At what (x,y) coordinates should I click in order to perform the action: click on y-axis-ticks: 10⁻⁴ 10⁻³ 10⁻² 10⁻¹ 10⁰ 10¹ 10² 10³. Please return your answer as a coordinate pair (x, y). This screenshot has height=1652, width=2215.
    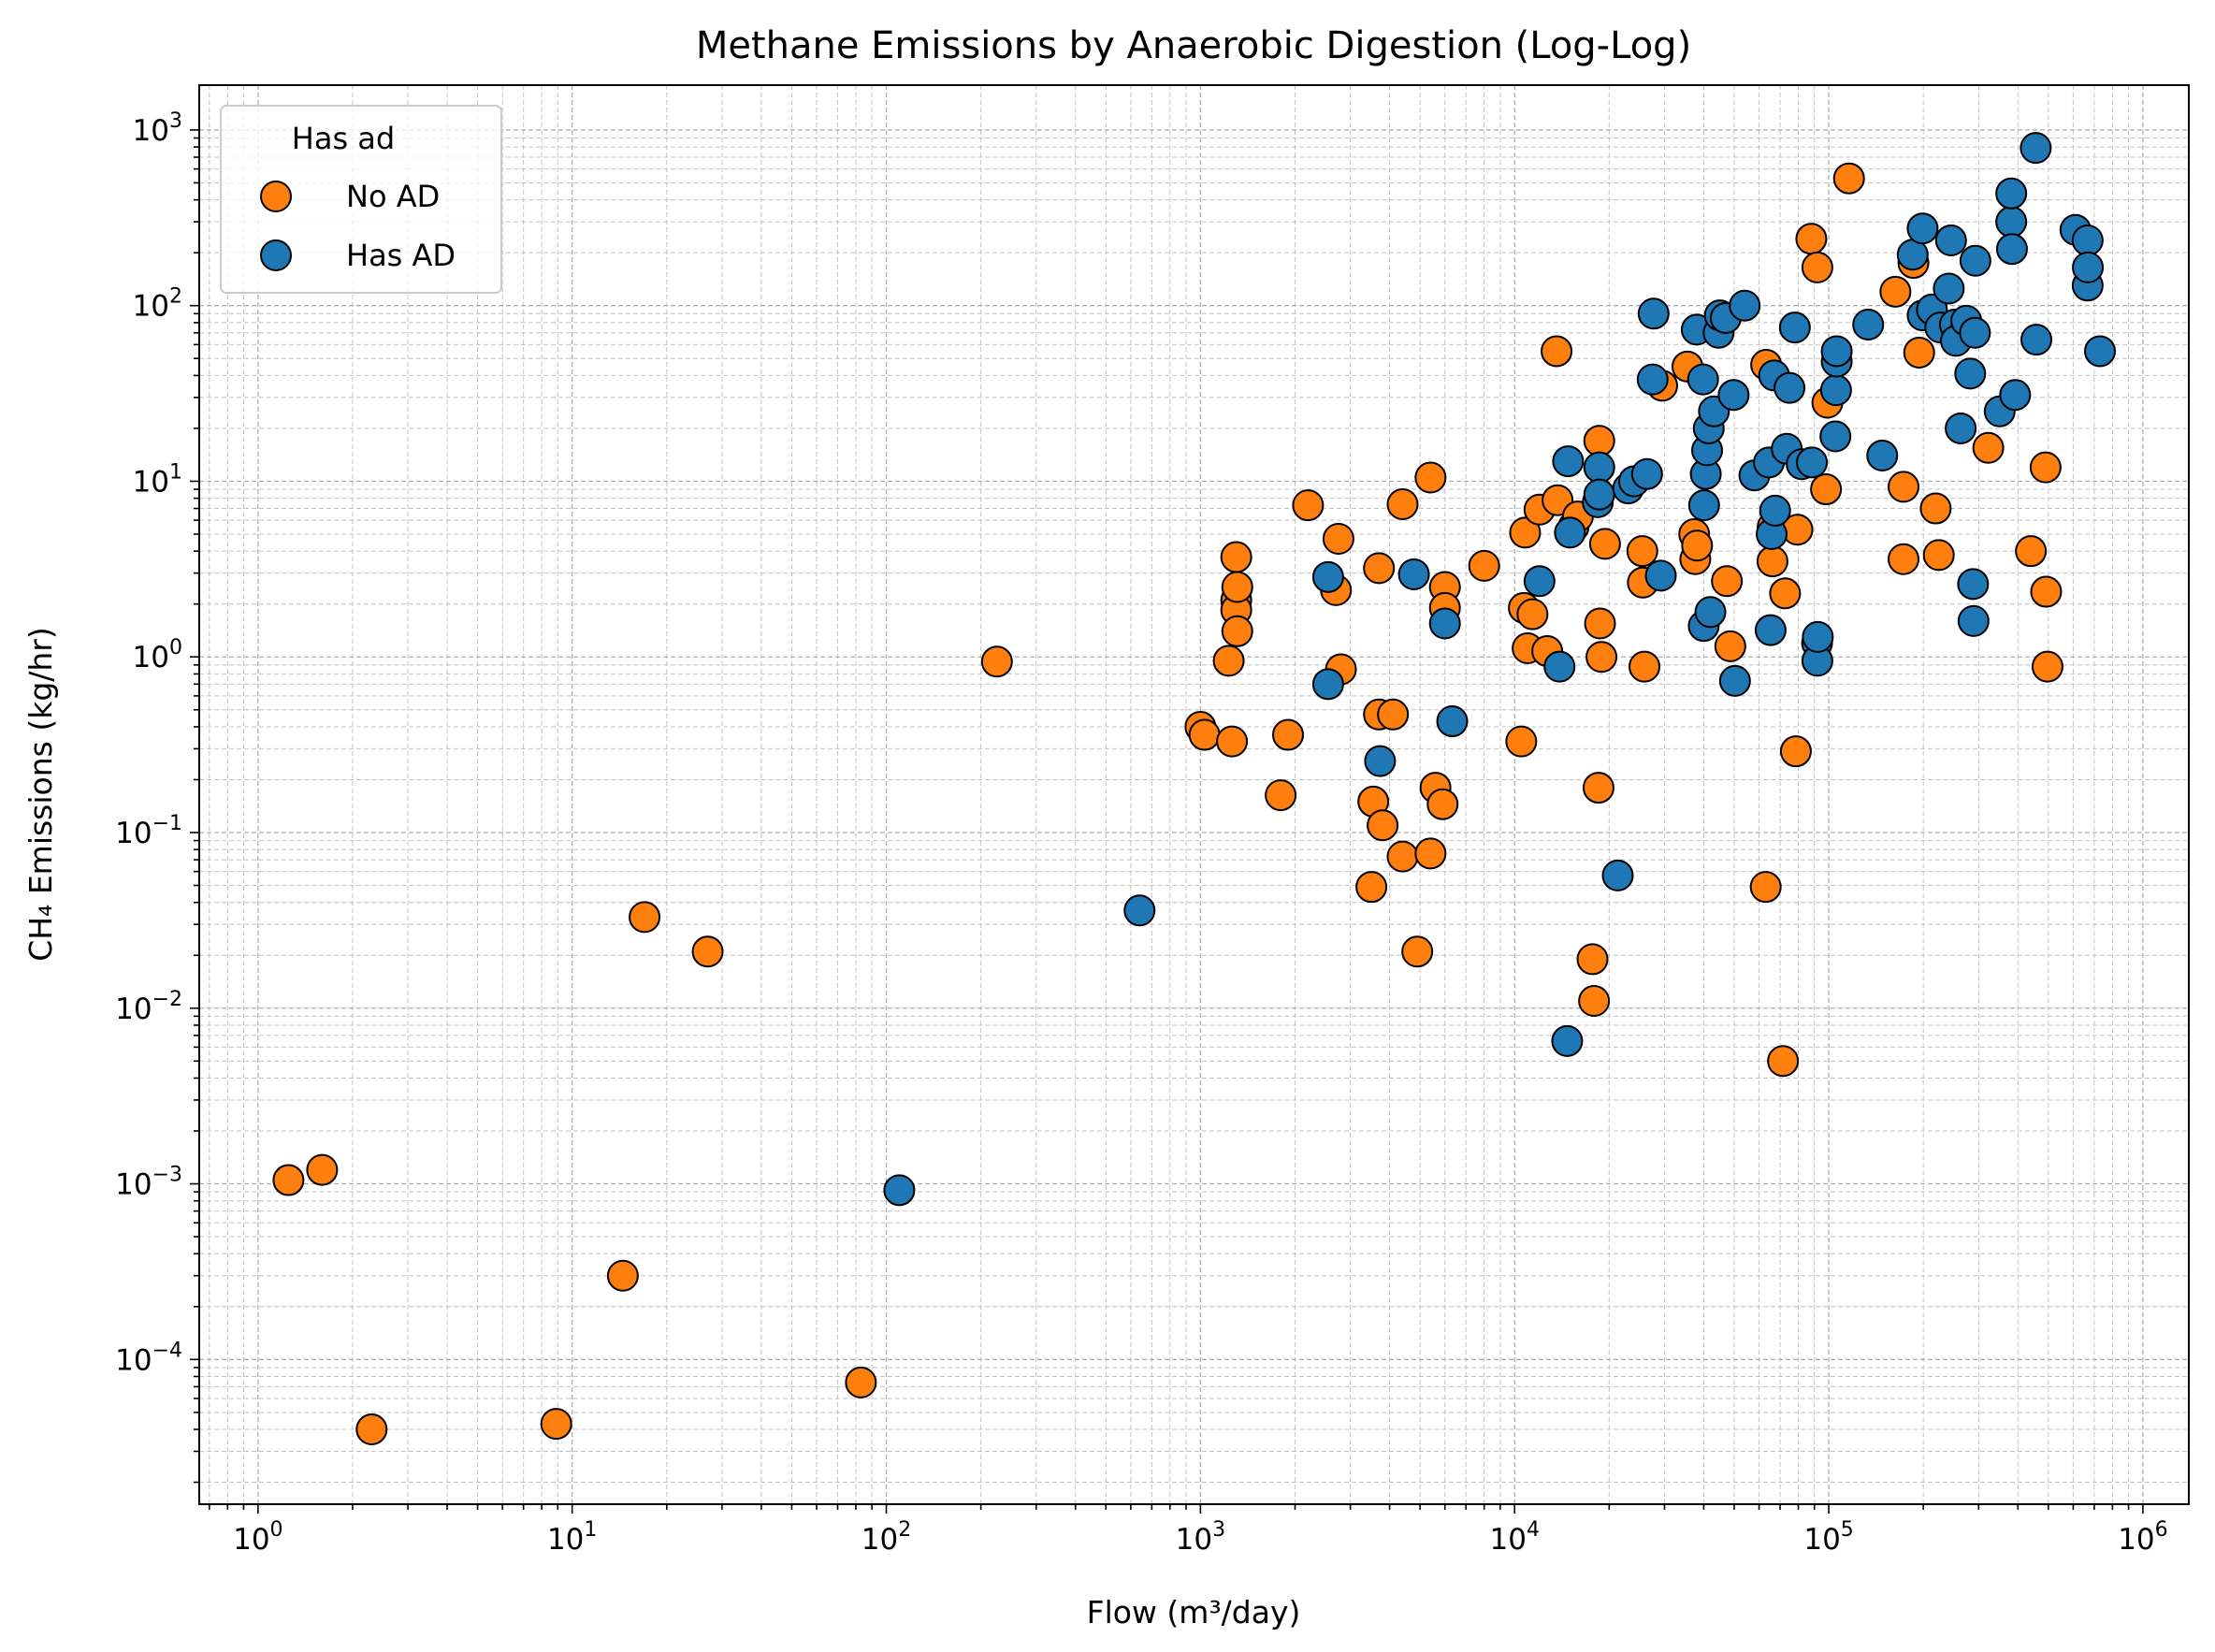
    Looking at the image, I should click on (157, 796).